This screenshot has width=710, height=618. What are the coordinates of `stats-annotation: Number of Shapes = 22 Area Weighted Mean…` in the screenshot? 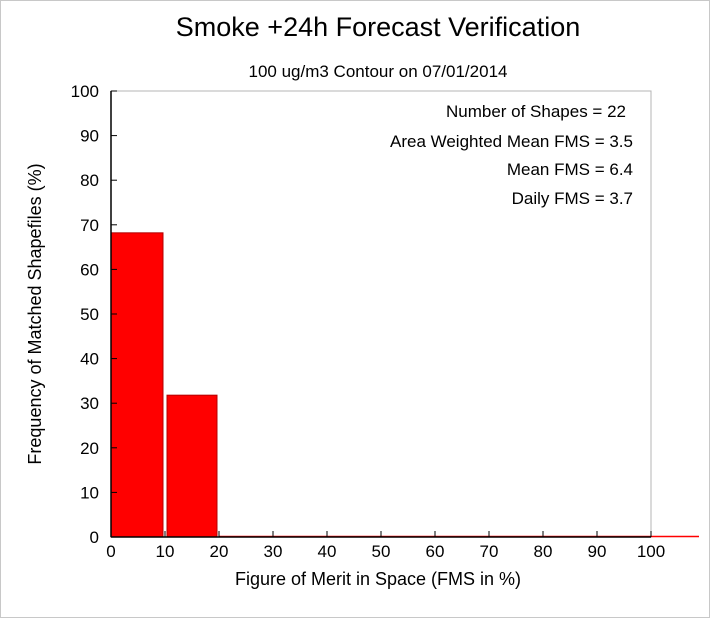 It's located at (511, 155).